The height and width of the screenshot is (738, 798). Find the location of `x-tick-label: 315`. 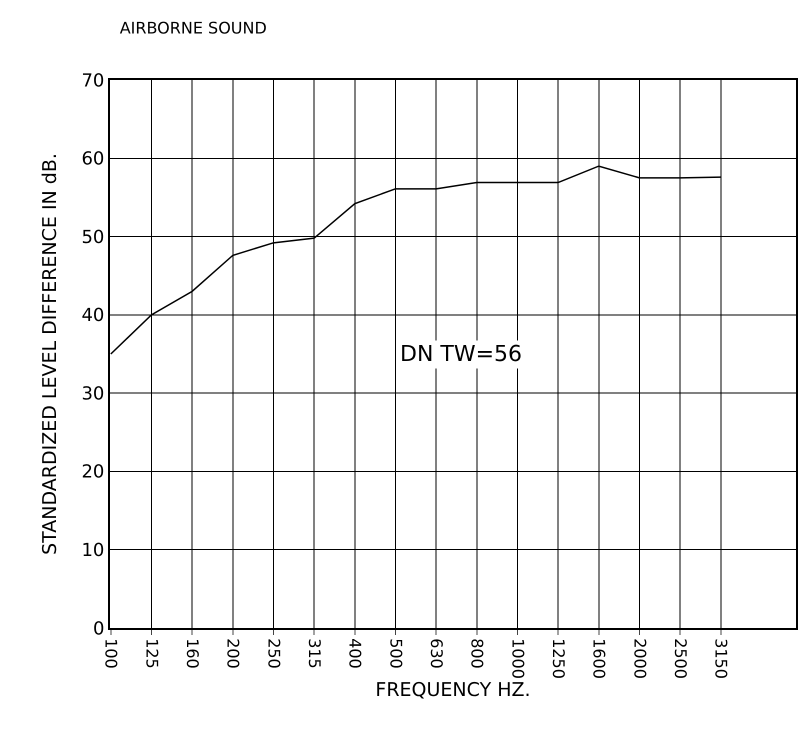

x-tick-label: 315 is located at coordinates (314, 653).